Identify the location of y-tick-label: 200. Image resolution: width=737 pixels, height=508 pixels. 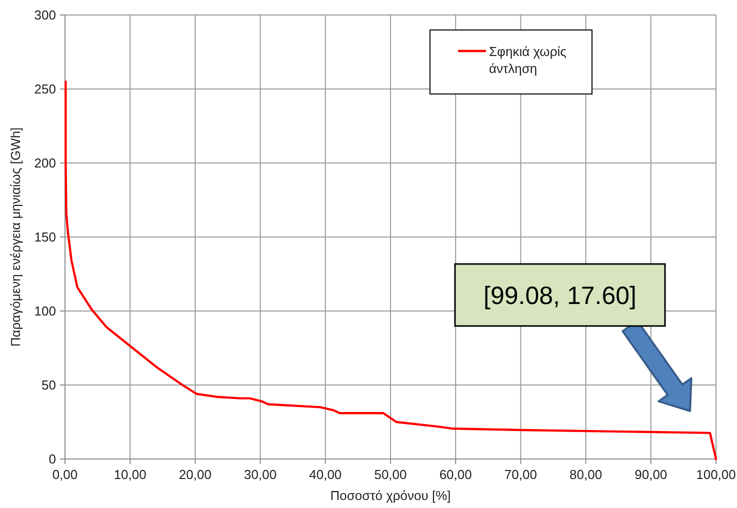
(45, 163).